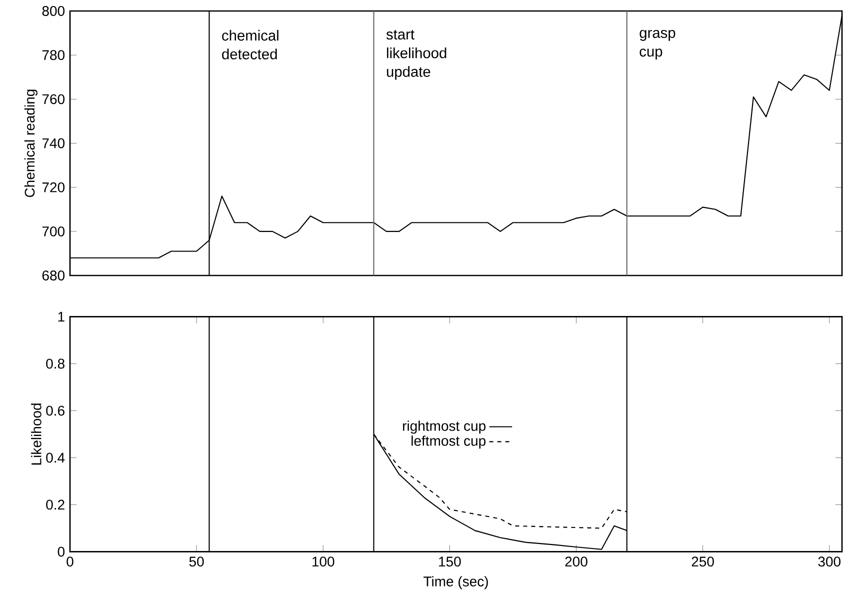 The image size is (852, 607). Describe the element at coordinates (53, 99) in the screenshot. I see `y-tick-label: 760` at that location.